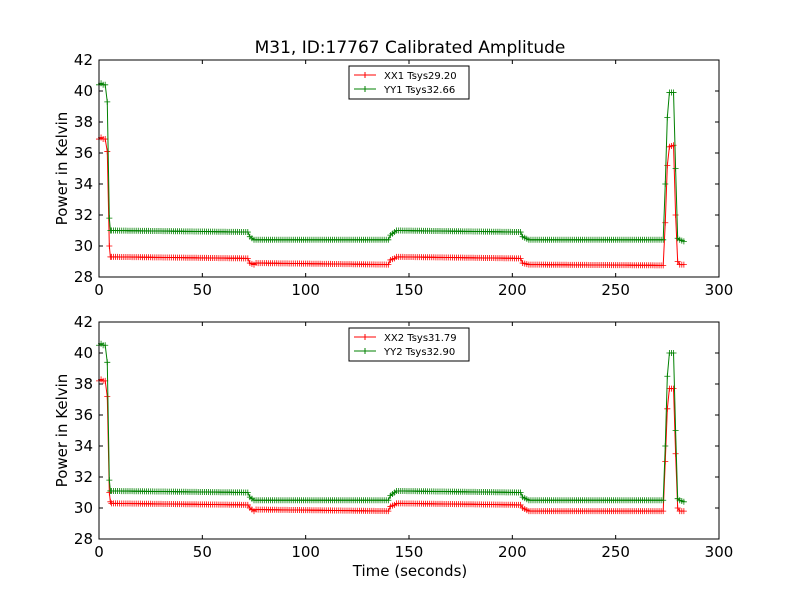 This screenshot has height=600, width=800. I want to click on figure-title: M31, ID:17767 Calibrated Amplitude, so click(410, 48).